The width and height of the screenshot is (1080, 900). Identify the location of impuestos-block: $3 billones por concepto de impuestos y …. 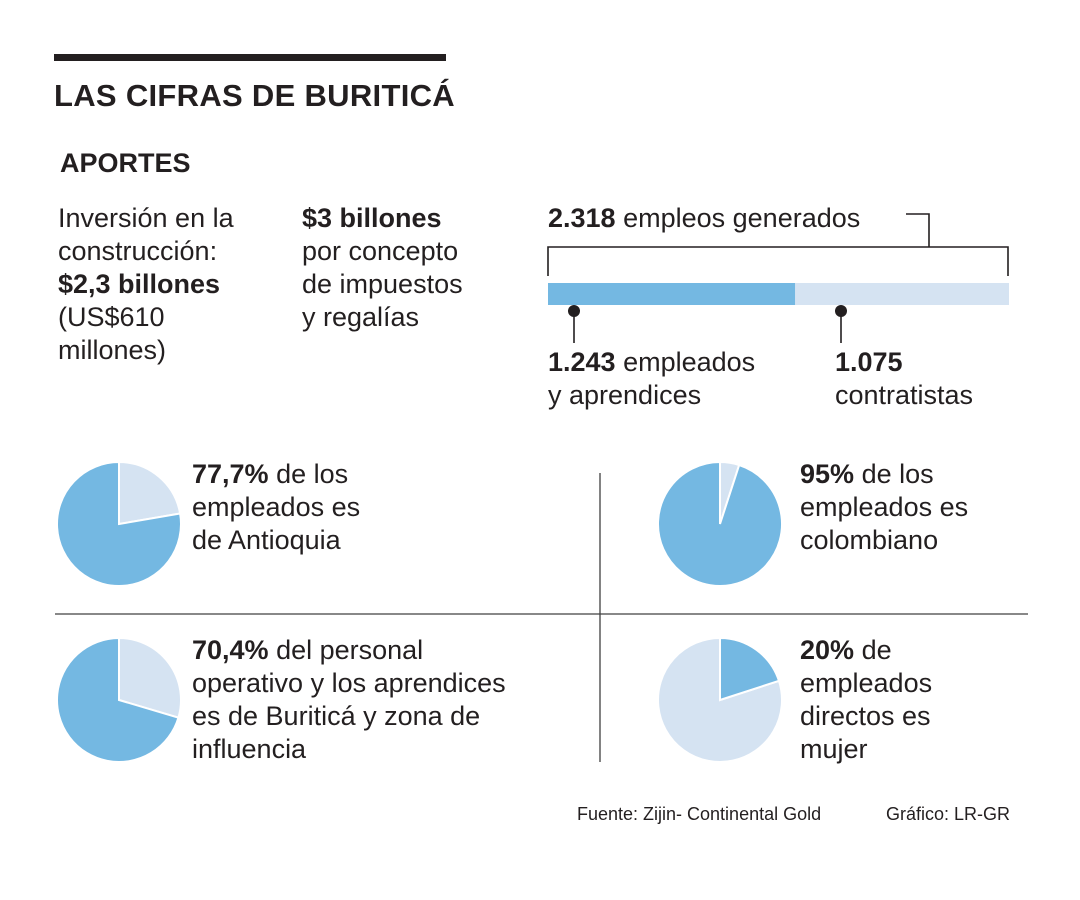
(382, 268).